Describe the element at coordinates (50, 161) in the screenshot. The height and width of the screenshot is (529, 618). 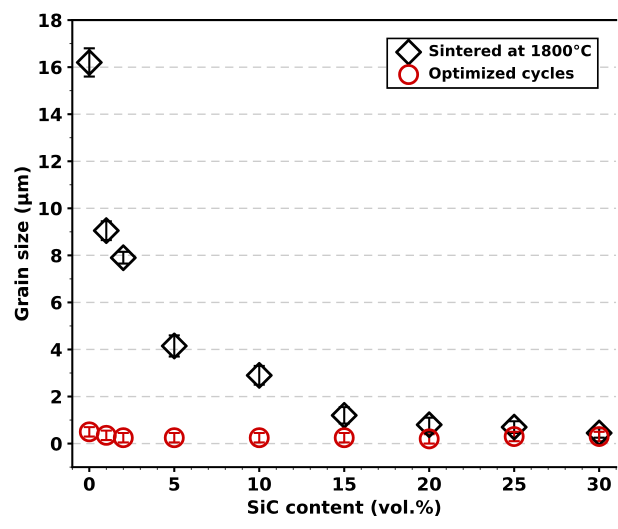
I see `y-tick-label: 12` at that location.